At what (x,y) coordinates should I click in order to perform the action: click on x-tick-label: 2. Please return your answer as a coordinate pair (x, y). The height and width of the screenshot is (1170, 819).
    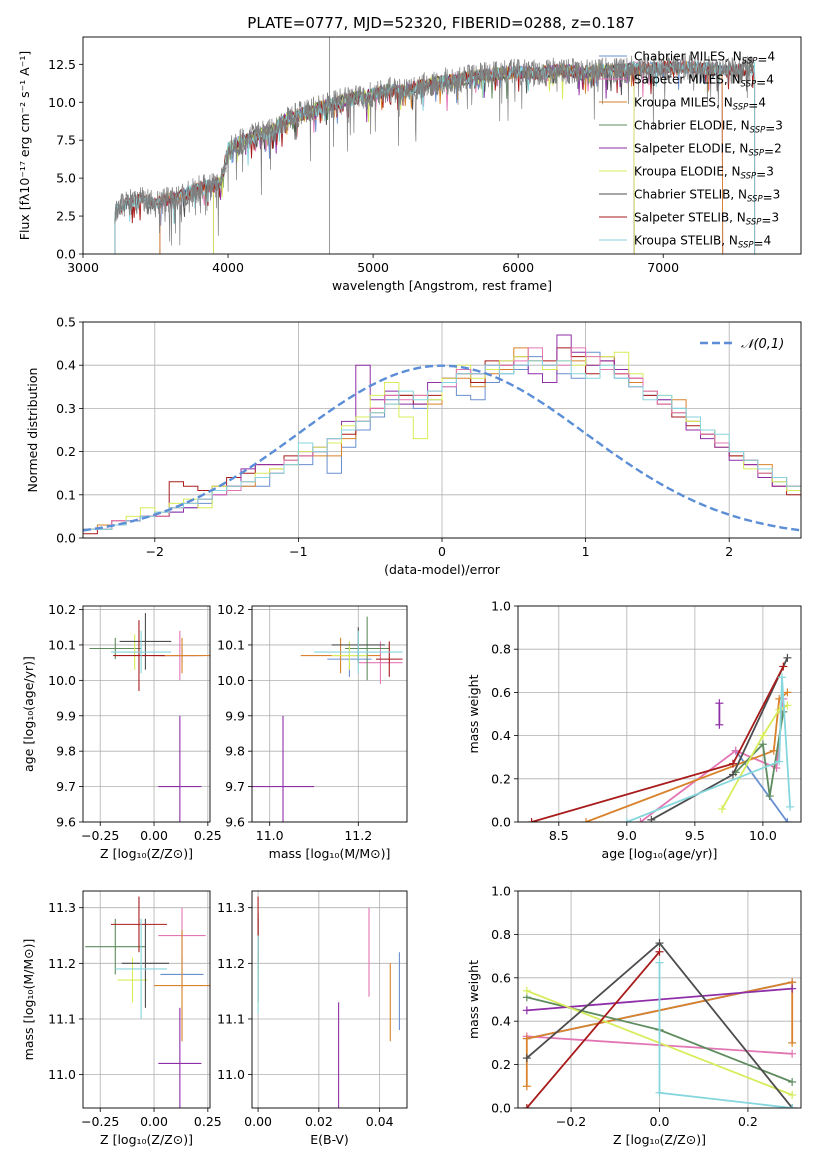
    Looking at the image, I should click on (729, 551).